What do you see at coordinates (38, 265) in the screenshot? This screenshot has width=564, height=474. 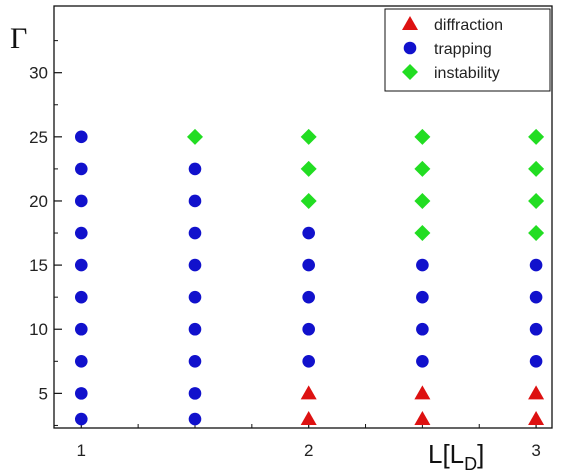 I see `y-tick-label: 15` at bounding box center [38, 265].